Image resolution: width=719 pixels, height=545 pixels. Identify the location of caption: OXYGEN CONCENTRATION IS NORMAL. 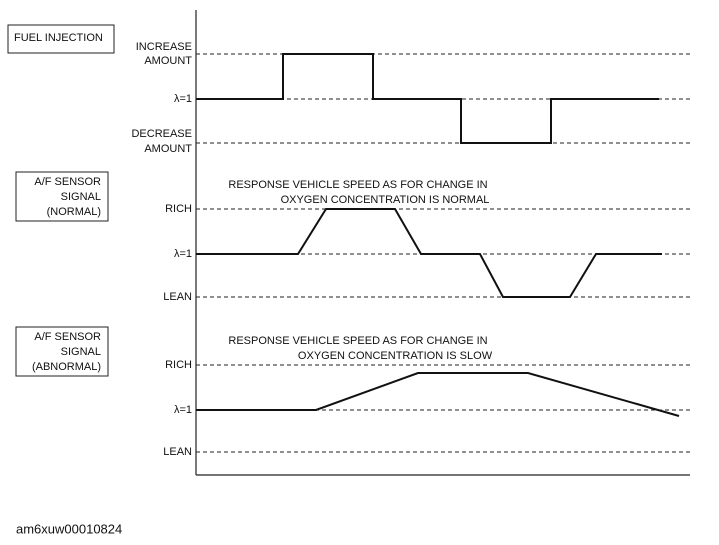
(385, 200).